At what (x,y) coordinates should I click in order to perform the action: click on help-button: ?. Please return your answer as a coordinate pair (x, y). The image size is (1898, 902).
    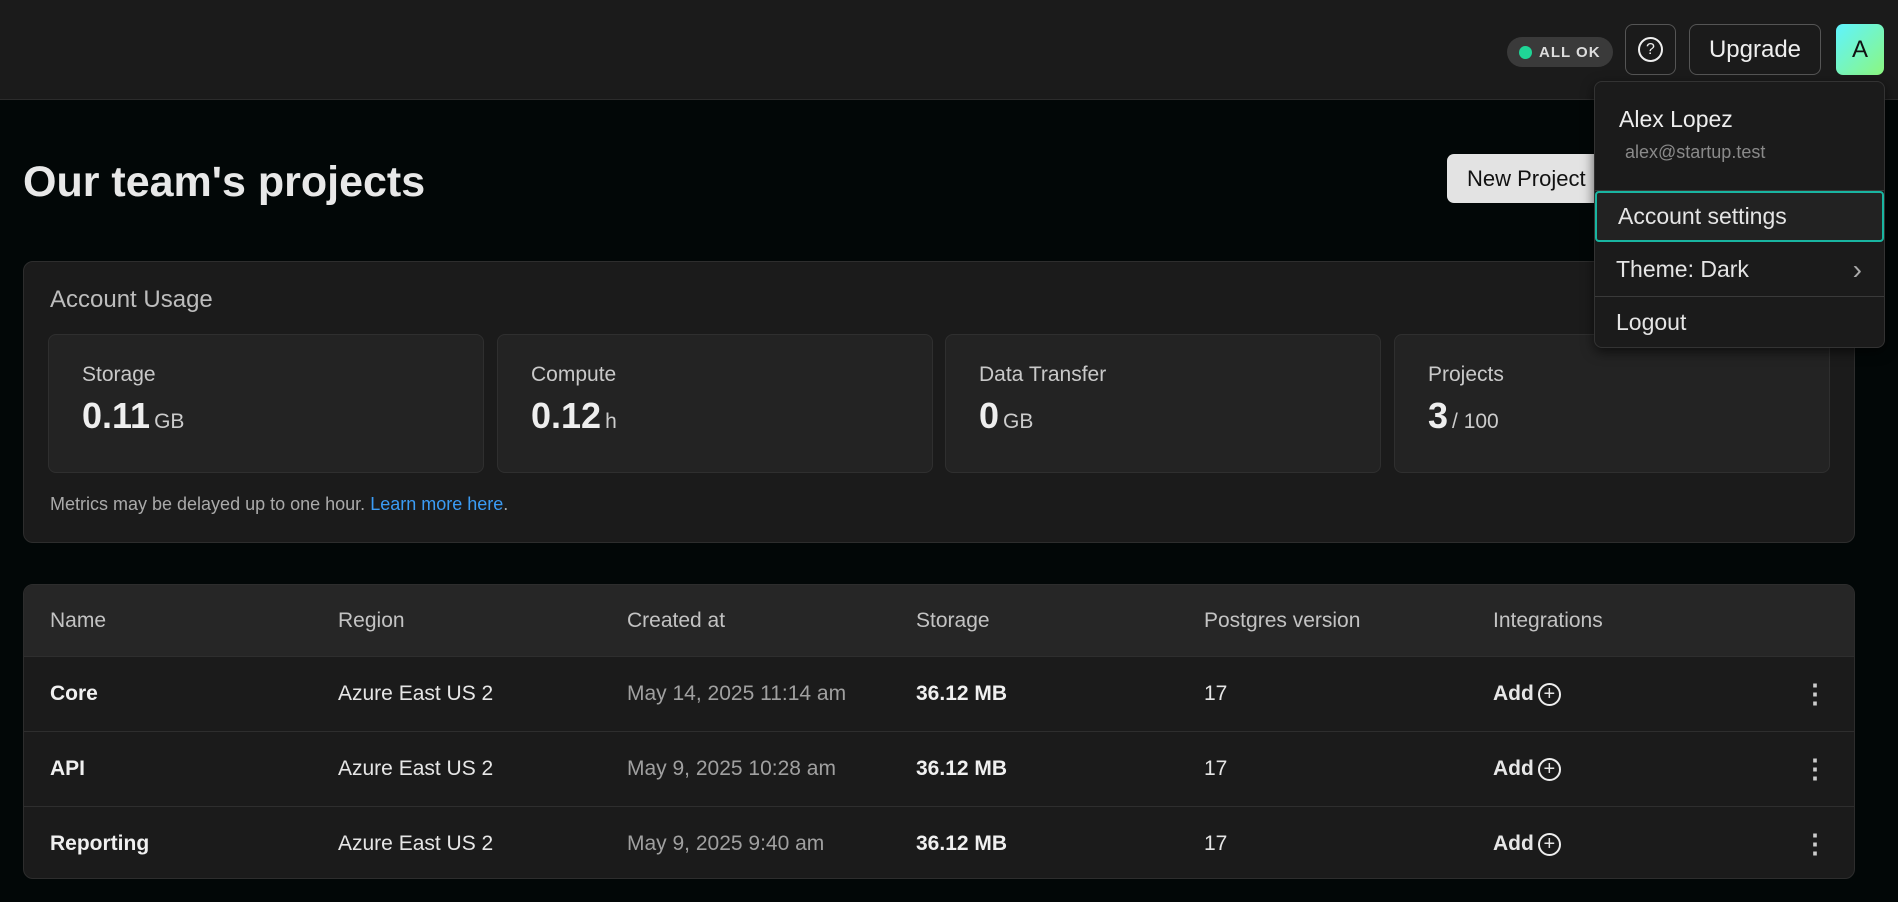
    Looking at the image, I should click on (1650, 49).